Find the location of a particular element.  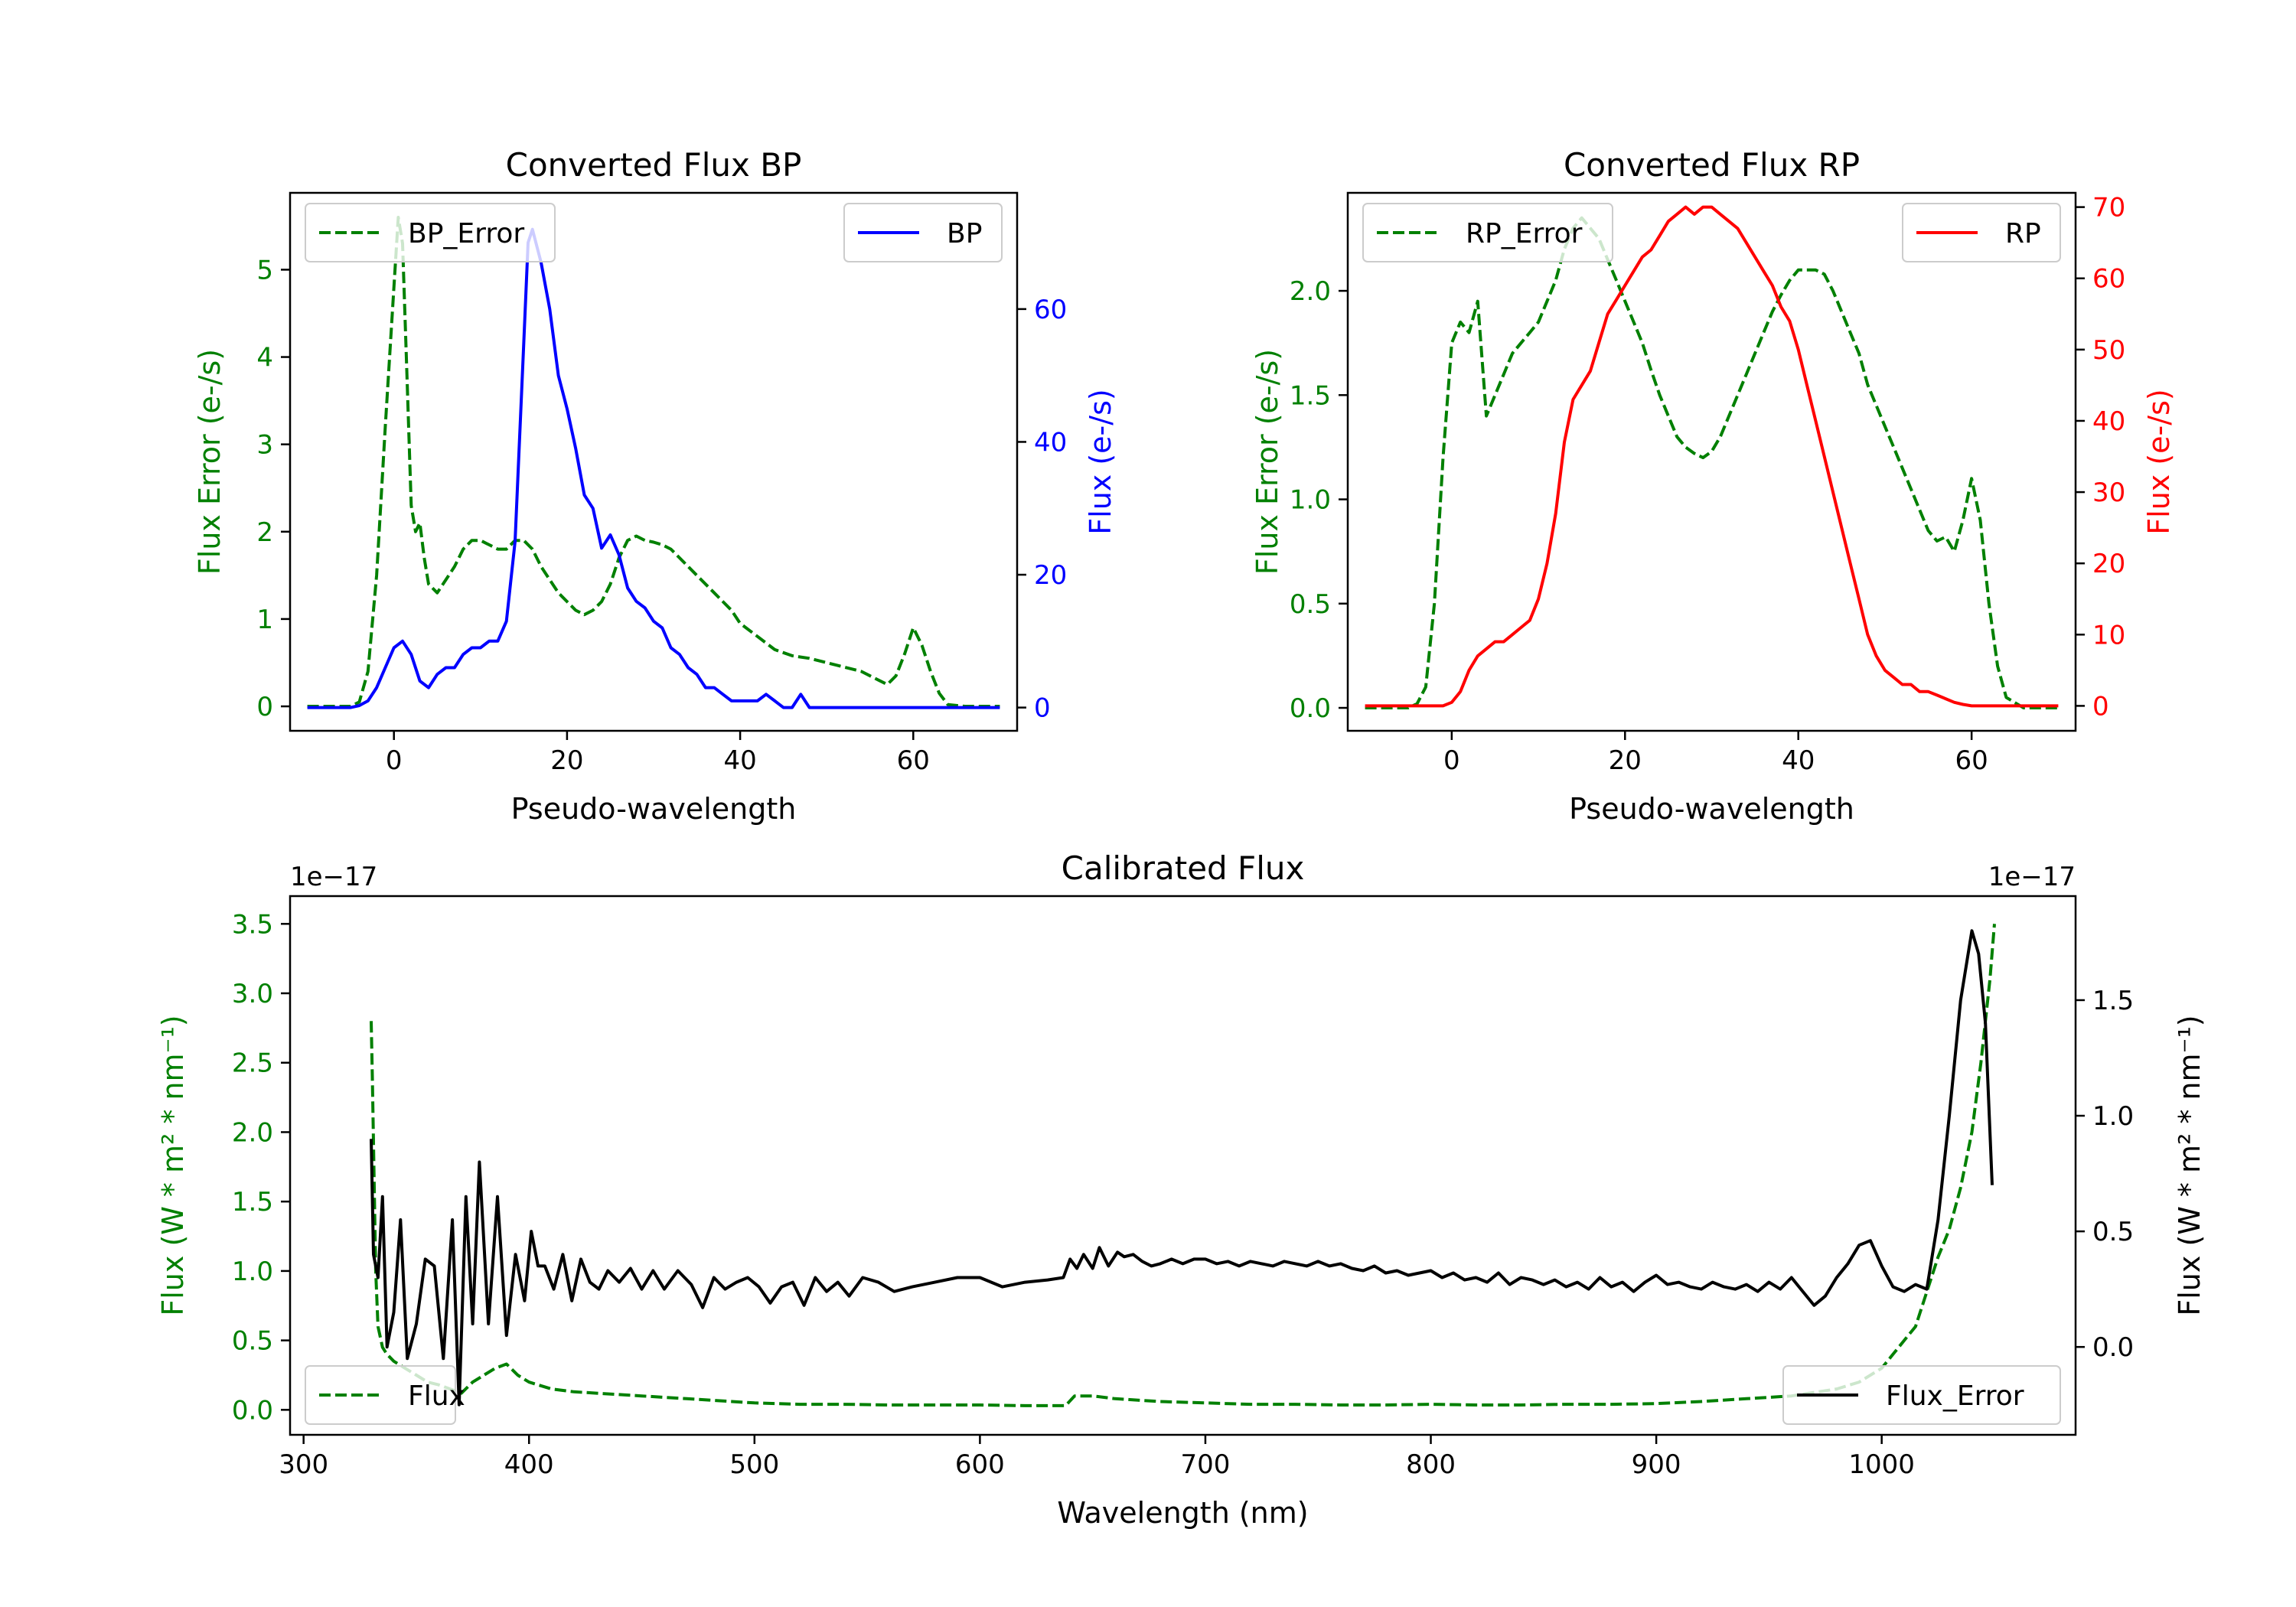

y-right-tick-label: 10 is located at coordinates (2108, 635).